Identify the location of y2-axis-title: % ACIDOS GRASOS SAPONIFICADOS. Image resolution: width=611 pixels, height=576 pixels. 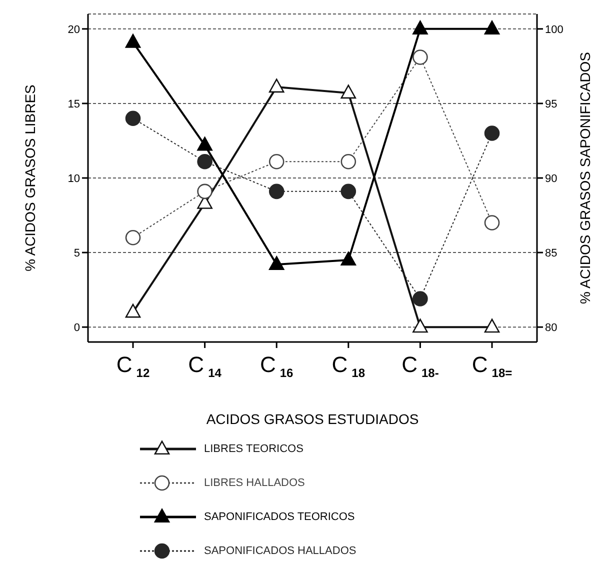
(584, 178).